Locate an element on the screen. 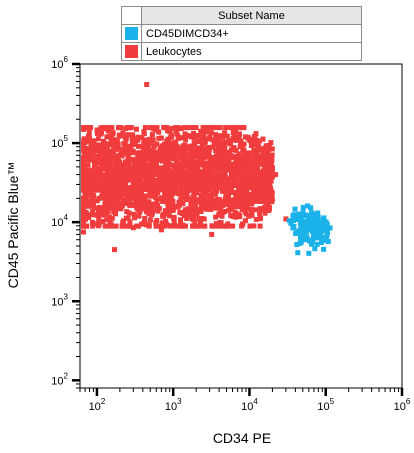  y-axis-title: CD45 Pacific Blue™ is located at coordinates (13, 225).